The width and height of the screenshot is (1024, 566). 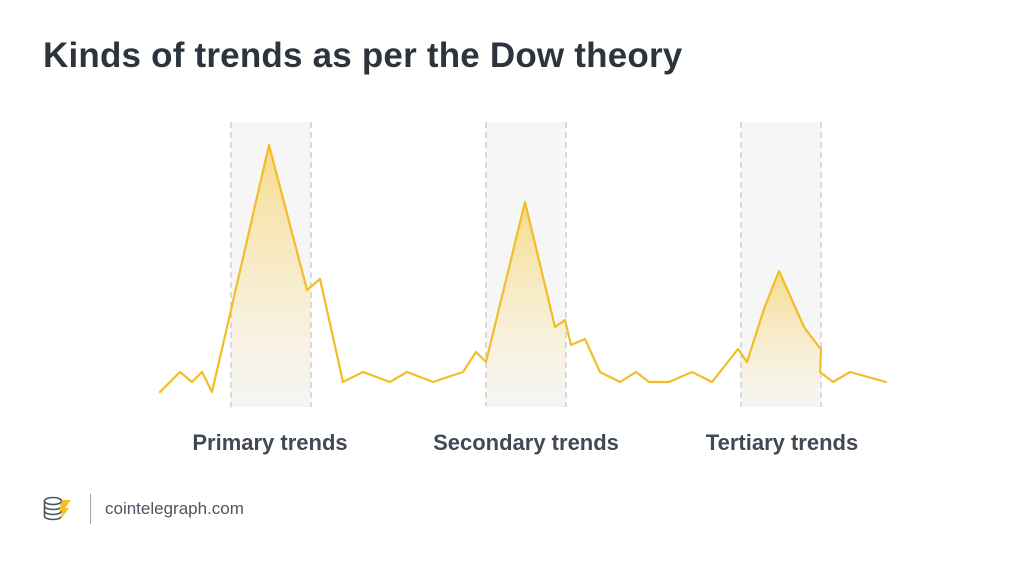 What do you see at coordinates (271, 276) in the screenshot?
I see `primary-peak-fill` at bounding box center [271, 276].